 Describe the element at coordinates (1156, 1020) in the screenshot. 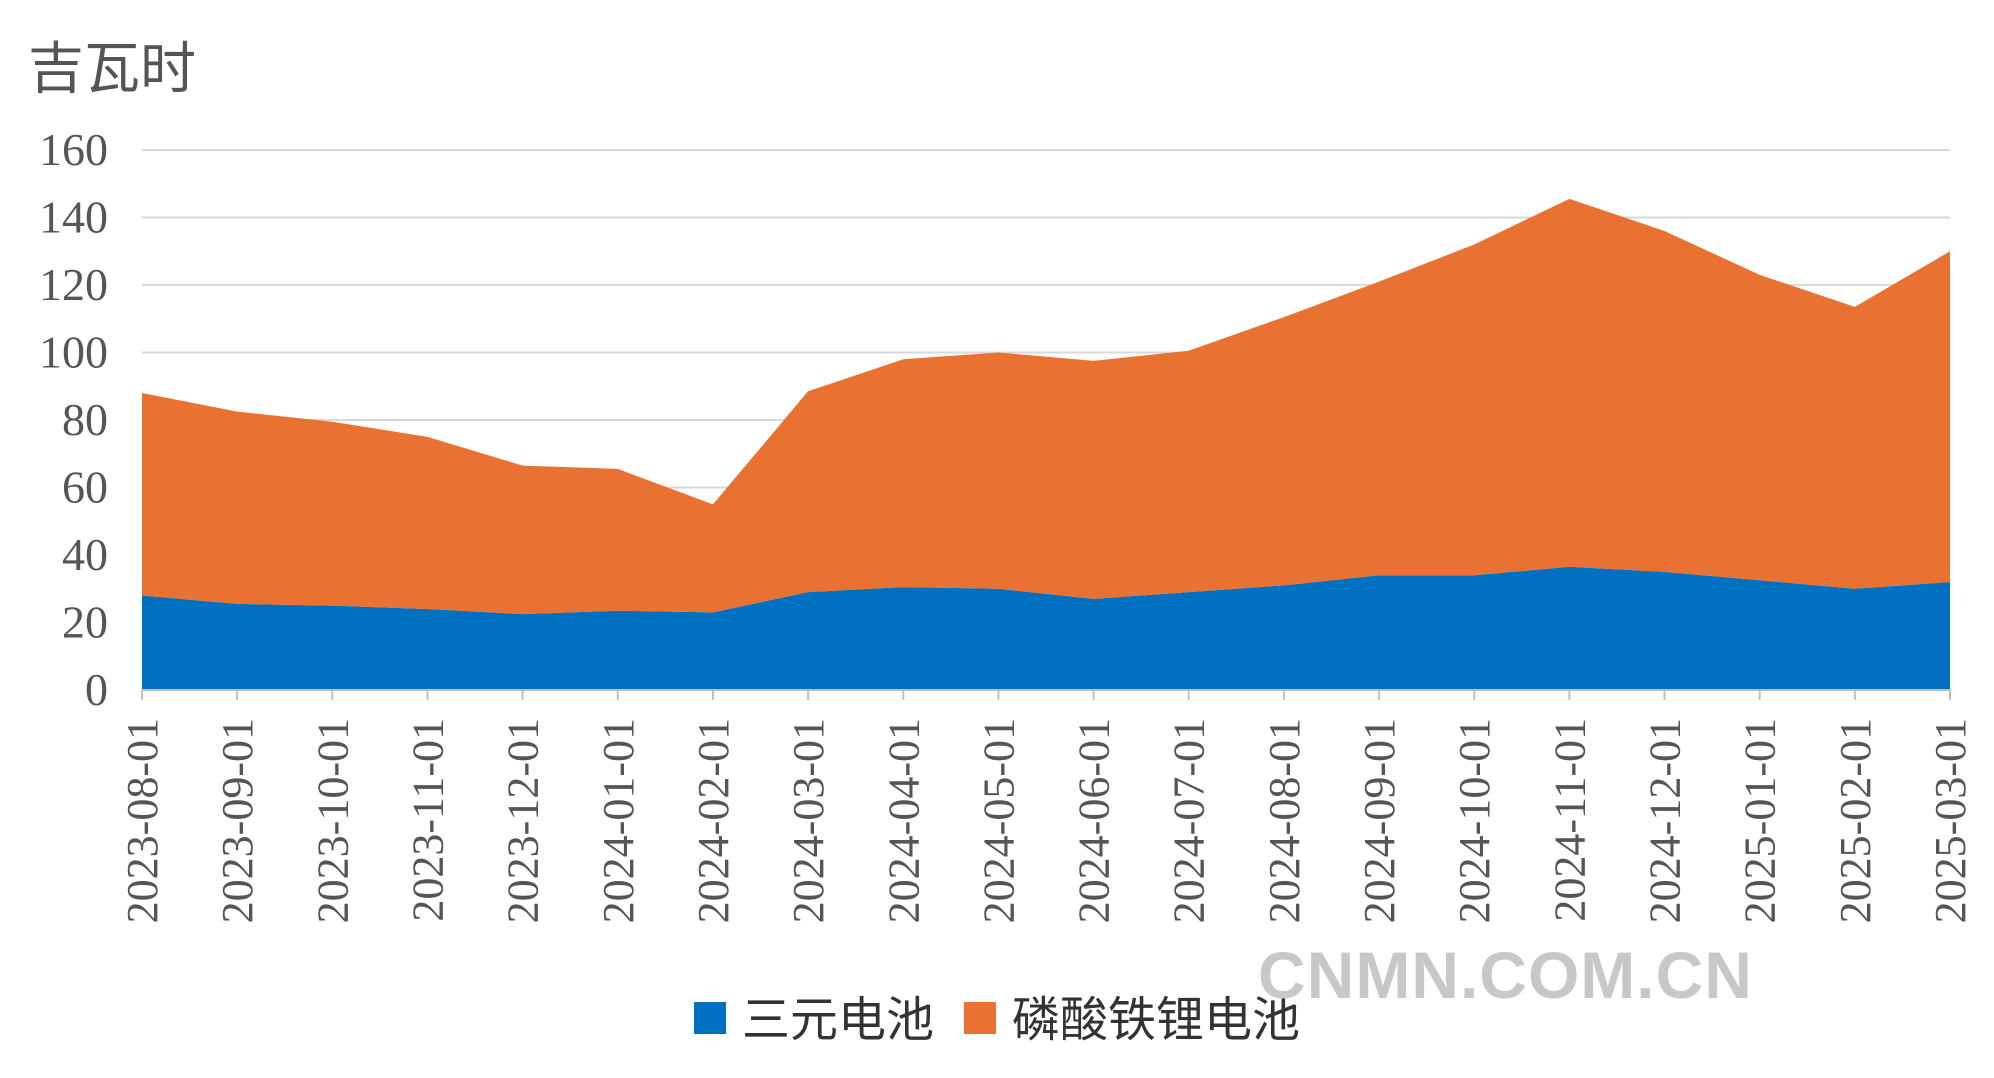

I see `legend-label-1: 磷酸铁锂电池` at that location.